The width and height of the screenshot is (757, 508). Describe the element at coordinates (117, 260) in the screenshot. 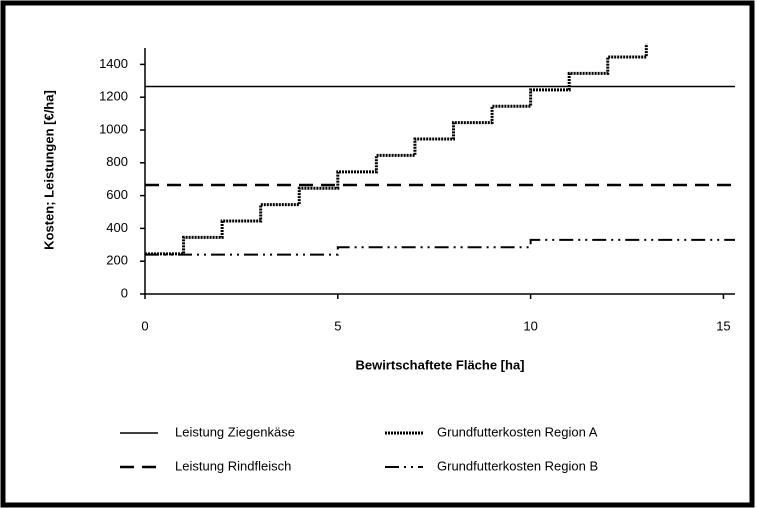

I see `y-tick-label: 200` at that location.